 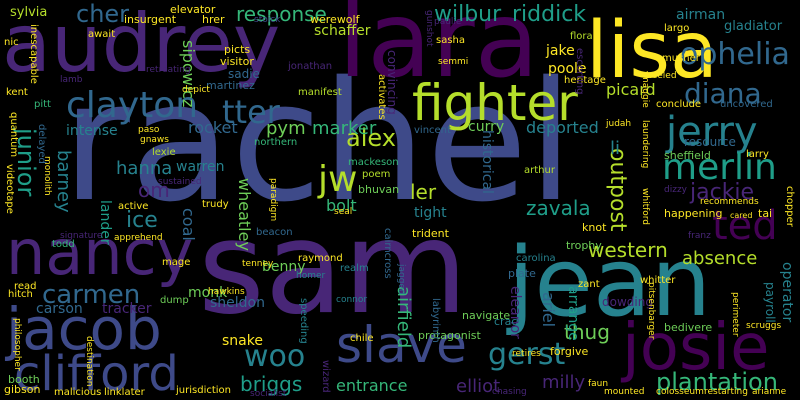 I want to click on cloud-word: absence, so click(x=720, y=258).